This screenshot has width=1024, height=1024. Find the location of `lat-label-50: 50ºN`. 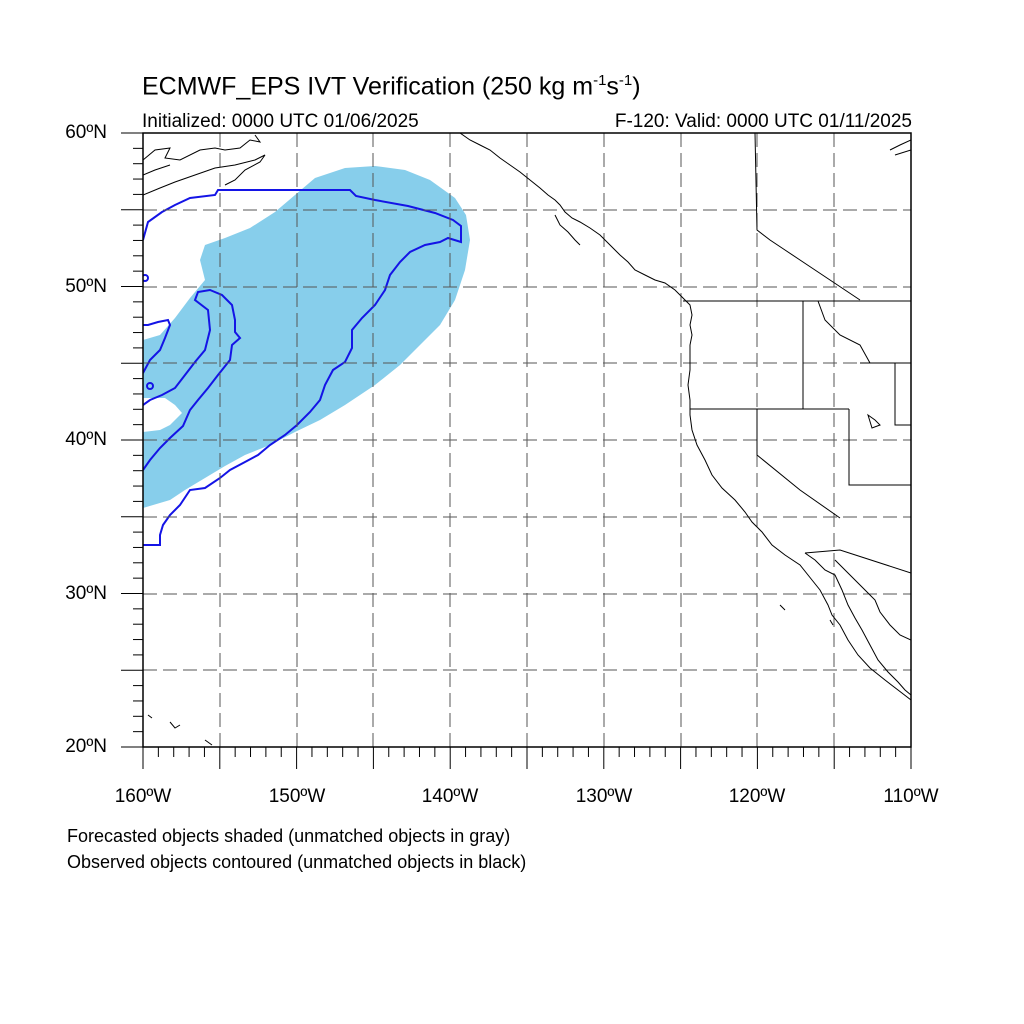

lat-label-50: 50ºN is located at coordinates (86, 286).